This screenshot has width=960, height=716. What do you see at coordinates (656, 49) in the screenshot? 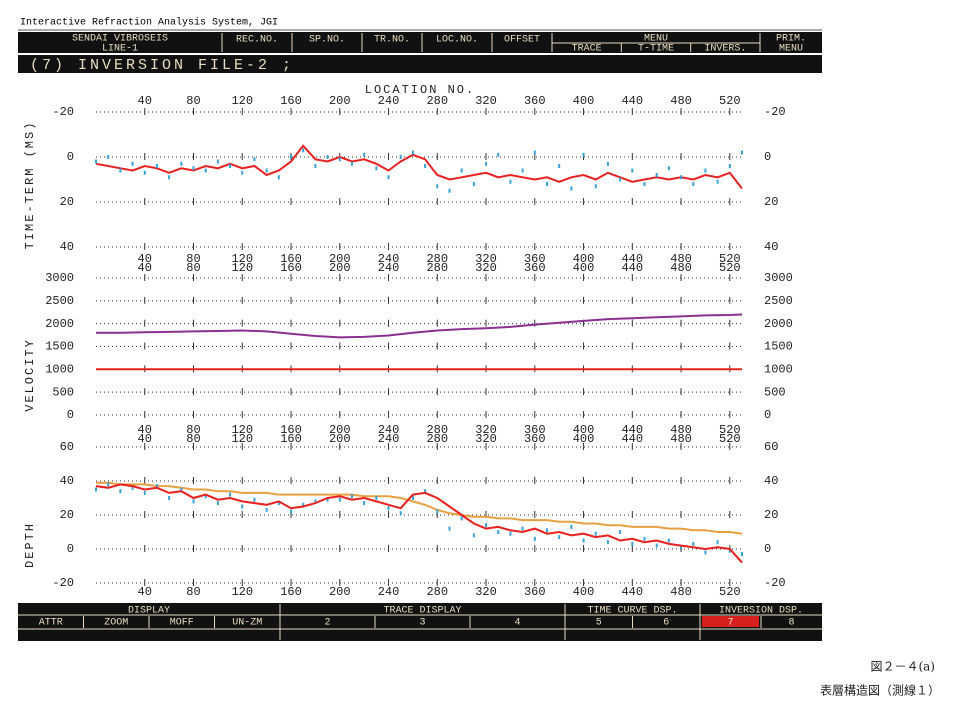
I see `menu-item: T-TIME` at bounding box center [656, 49].